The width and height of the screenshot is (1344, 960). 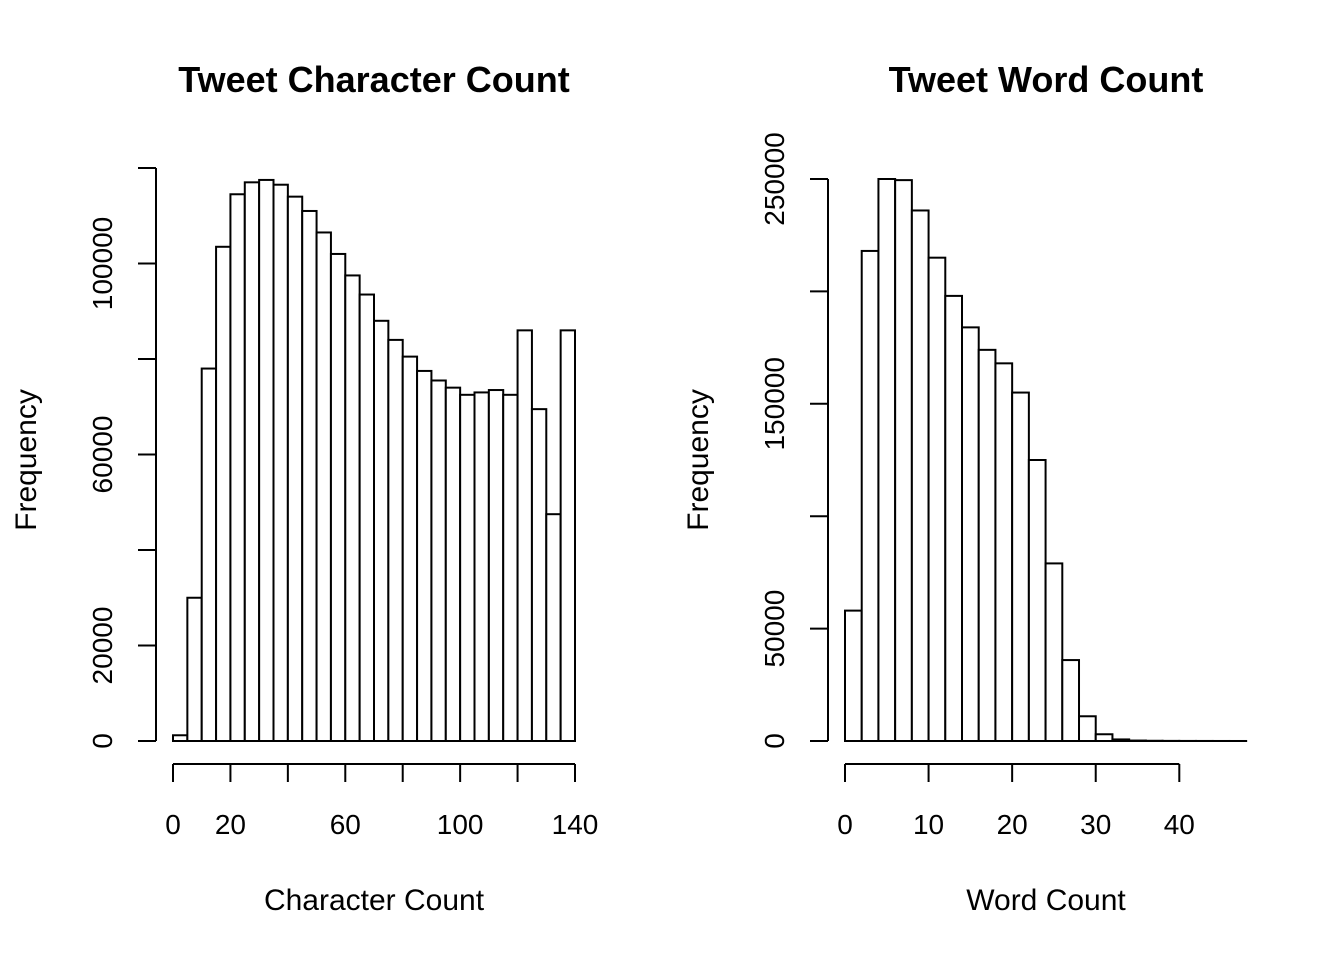 I want to click on y-tick-label: 50000, so click(x=774, y=629).